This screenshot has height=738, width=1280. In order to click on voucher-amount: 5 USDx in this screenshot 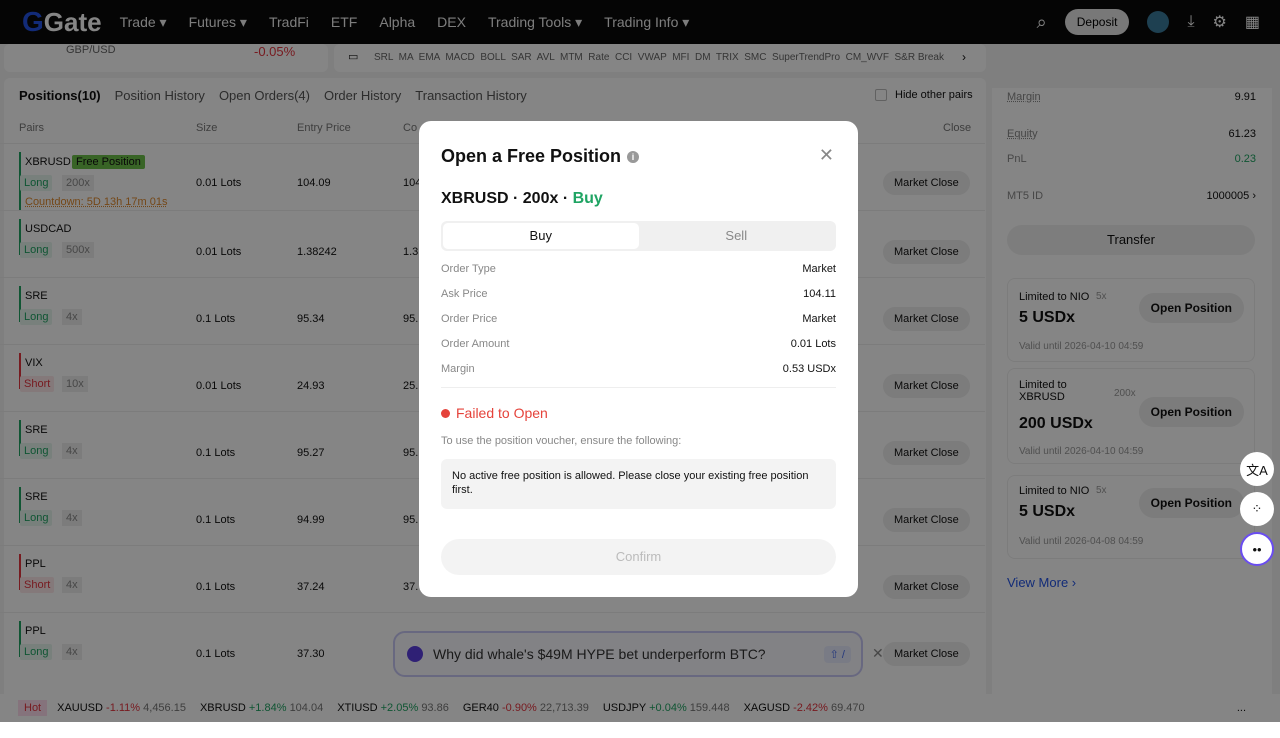, I will do `click(1047, 511)`.